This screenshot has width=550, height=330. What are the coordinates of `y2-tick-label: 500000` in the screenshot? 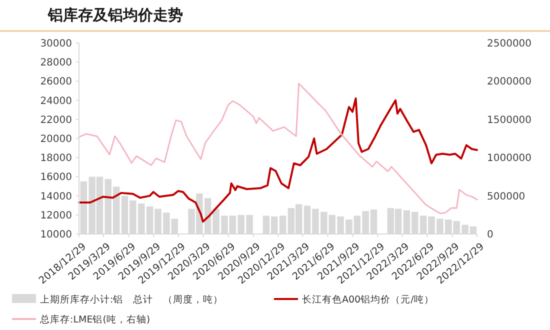 It's located at (506, 196).